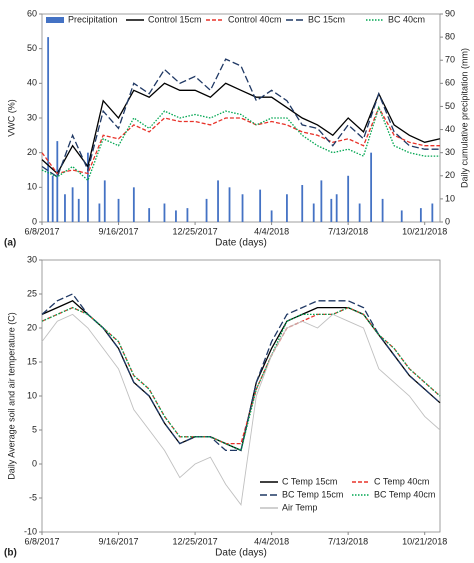 The width and height of the screenshot is (474, 563). I want to click on y2-tick-label: 50, so click(450, 106).